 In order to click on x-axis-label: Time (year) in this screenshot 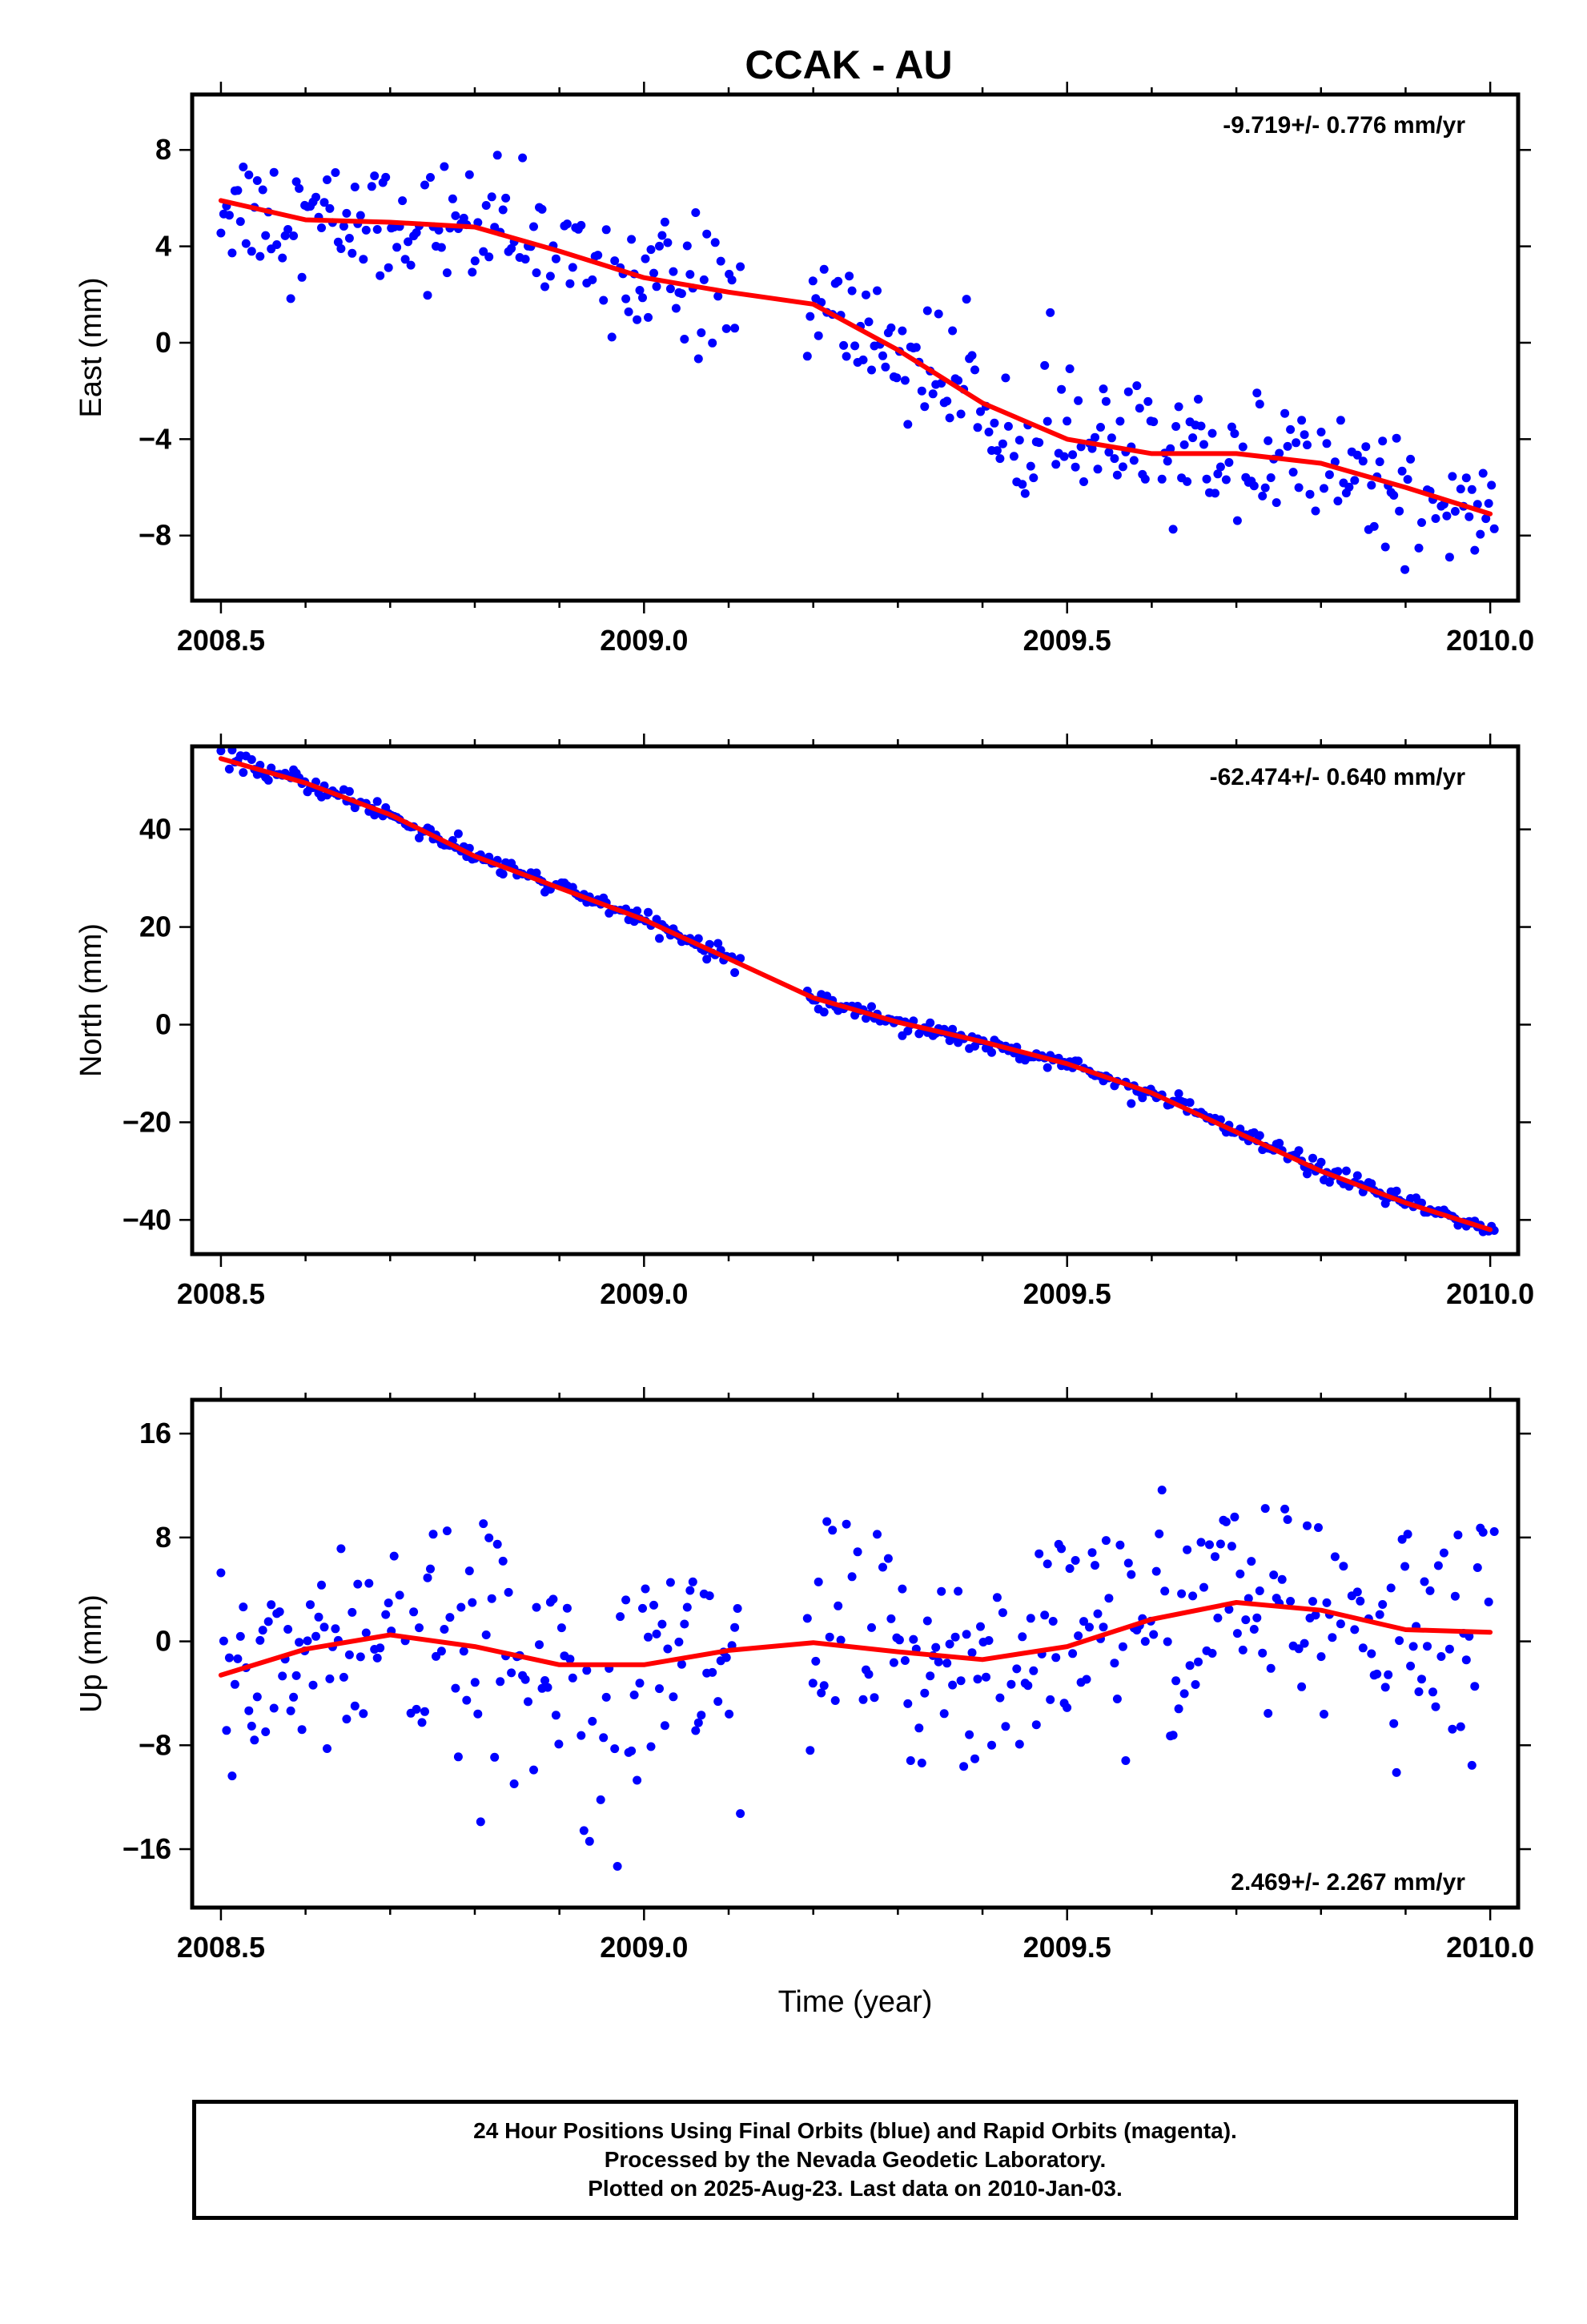, I will do `click(856, 2002)`.